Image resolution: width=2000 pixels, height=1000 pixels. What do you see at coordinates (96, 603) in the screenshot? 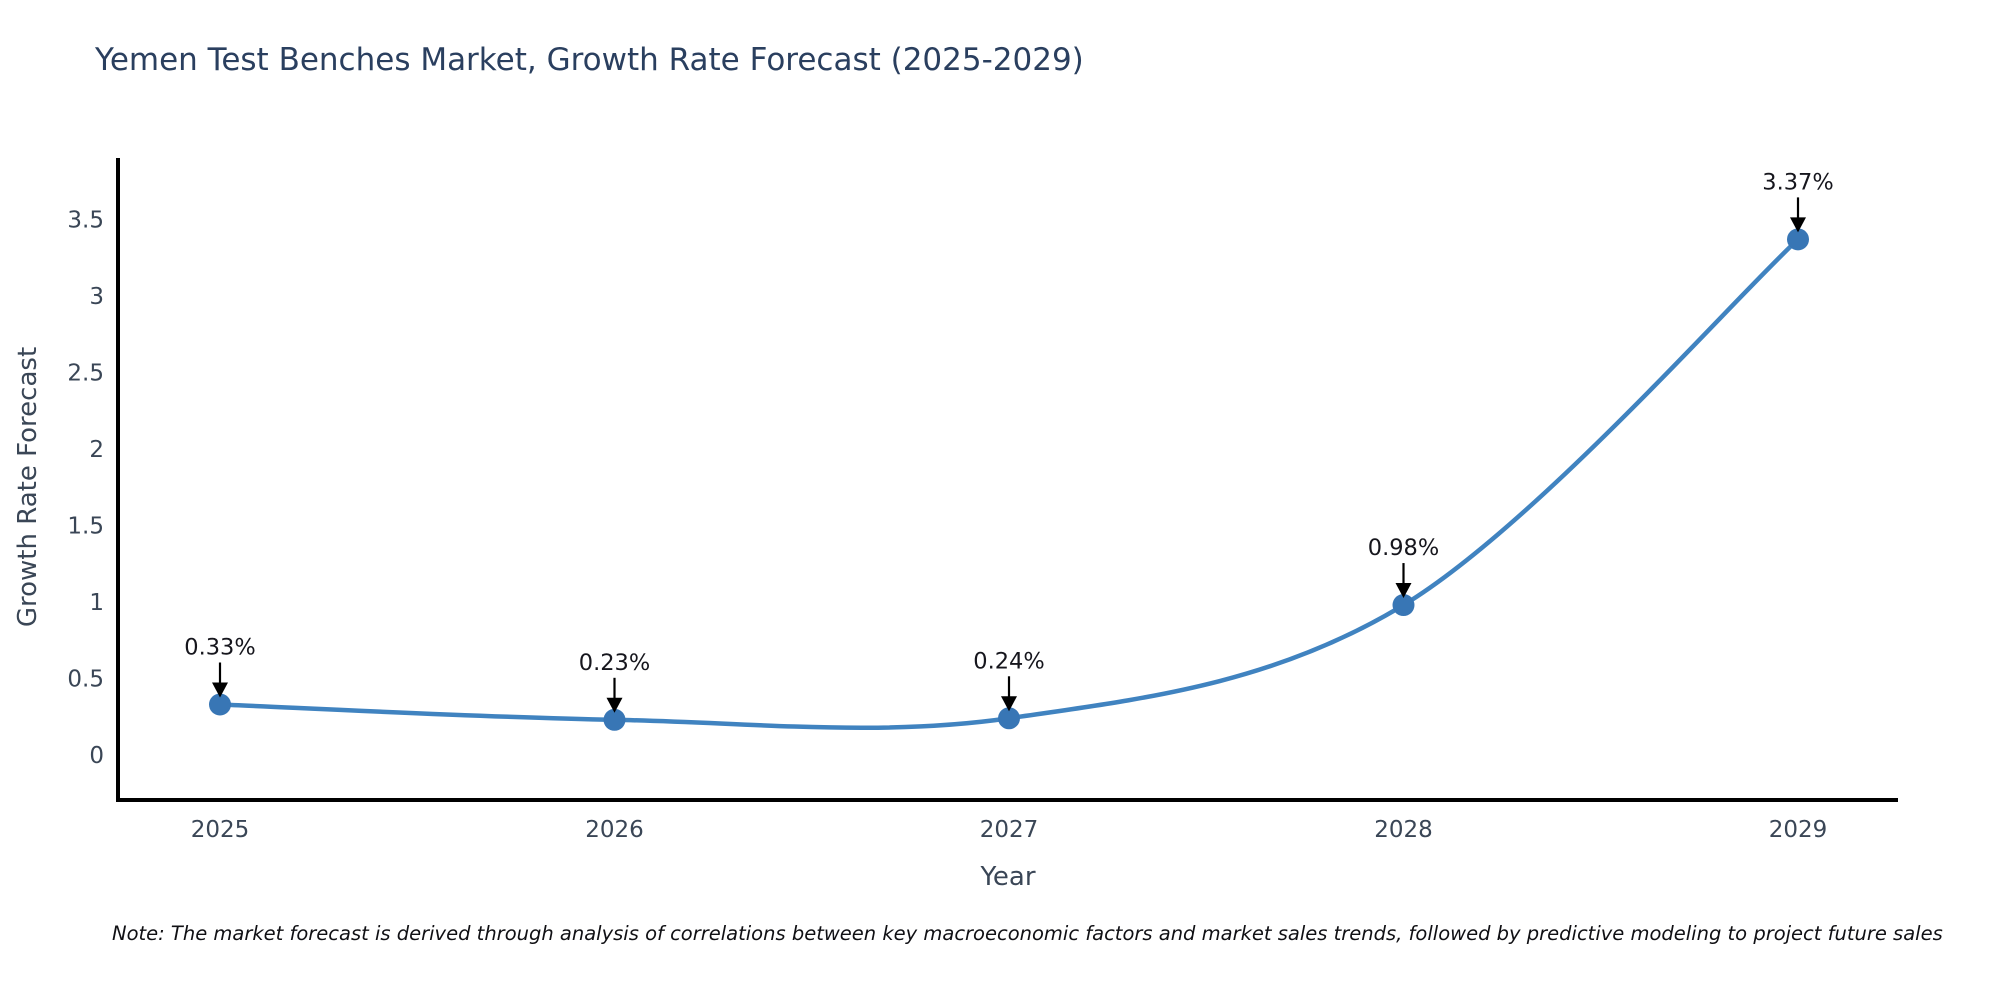
I see `y-tick-label: 1` at bounding box center [96, 603].